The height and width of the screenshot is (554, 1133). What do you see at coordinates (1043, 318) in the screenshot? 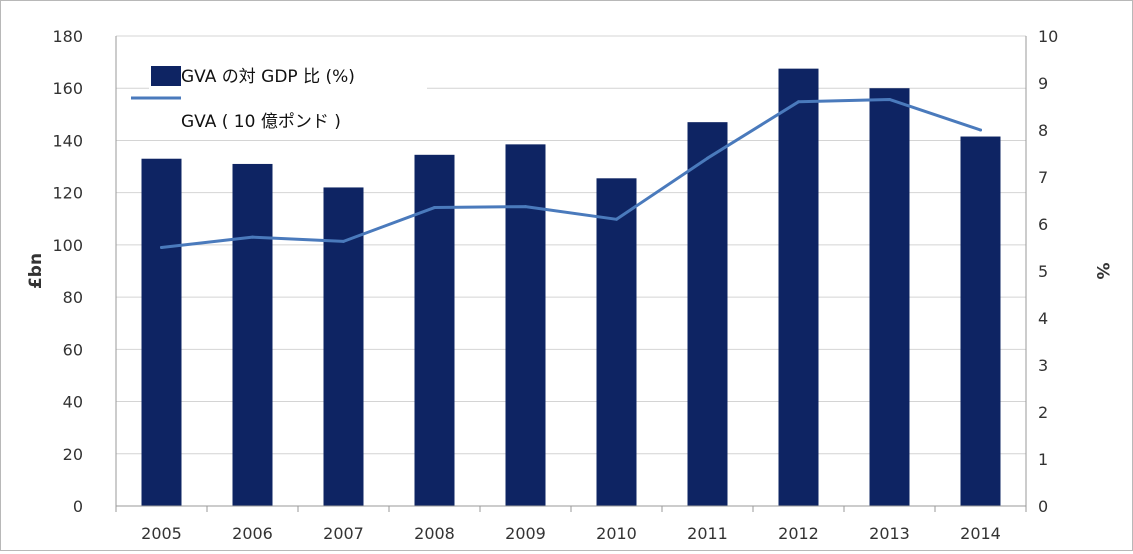
I see `y-tick-label-right: 4` at bounding box center [1043, 318].